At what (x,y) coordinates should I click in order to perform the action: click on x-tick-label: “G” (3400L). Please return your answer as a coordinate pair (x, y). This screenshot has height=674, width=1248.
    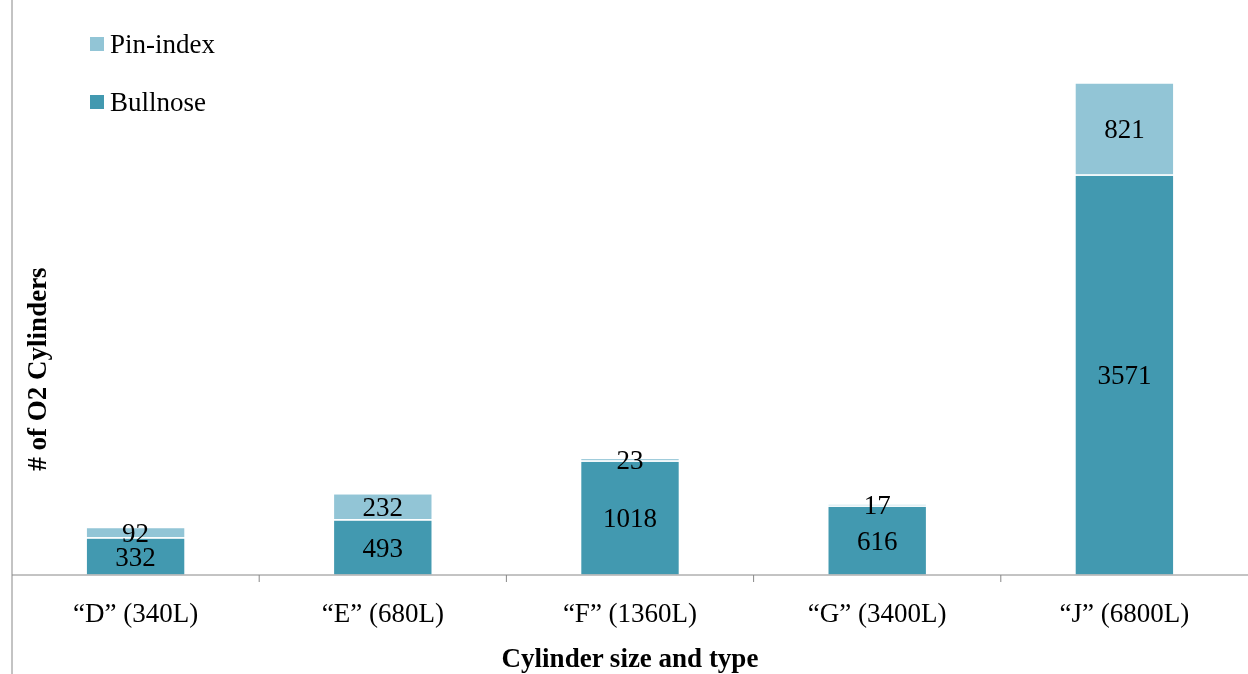
    Looking at the image, I should click on (877, 613).